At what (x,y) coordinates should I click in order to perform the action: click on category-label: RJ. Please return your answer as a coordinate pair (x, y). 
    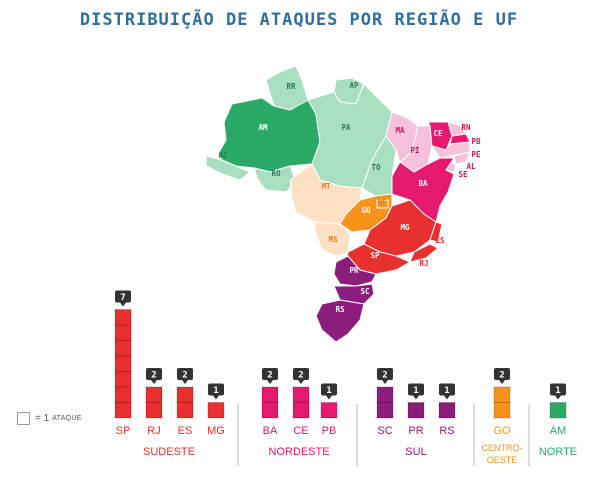
    Looking at the image, I should click on (153, 431).